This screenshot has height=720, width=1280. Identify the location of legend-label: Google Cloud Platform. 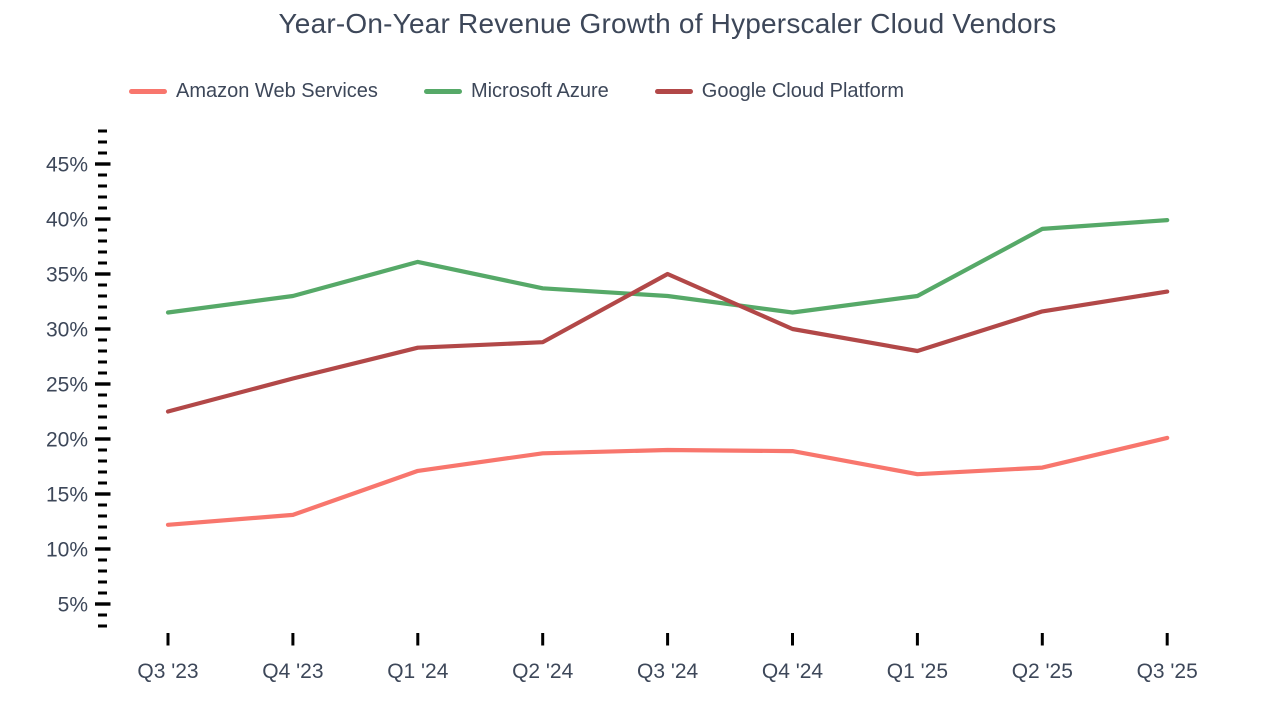
(803, 91).